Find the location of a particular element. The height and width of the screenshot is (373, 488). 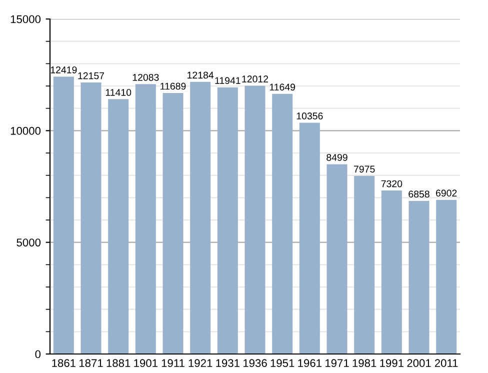

x-tick-label: 1936 is located at coordinates (255, 363).